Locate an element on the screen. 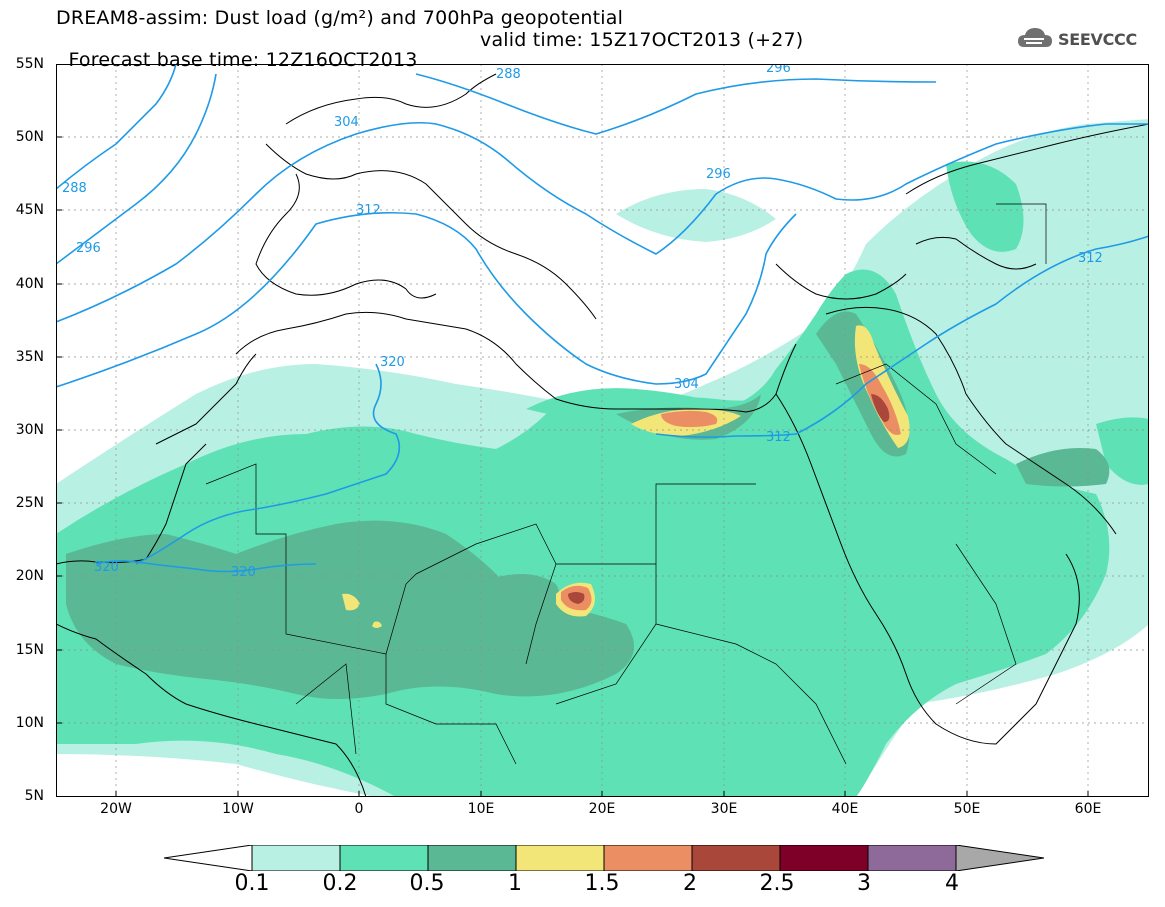 This screenshot has height=907, width=1165. cloud-icon is located at coordinates (1035, 37).